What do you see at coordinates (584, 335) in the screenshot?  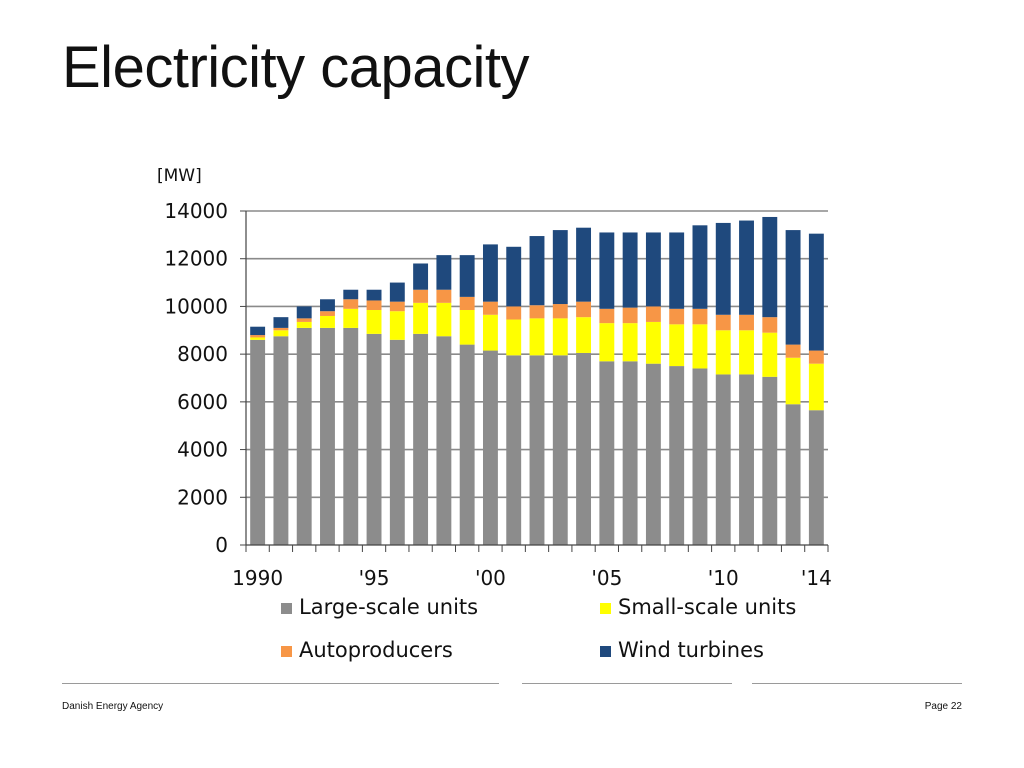 I see `bar-2004-small-scale-units` at bounding box center [584, 335].